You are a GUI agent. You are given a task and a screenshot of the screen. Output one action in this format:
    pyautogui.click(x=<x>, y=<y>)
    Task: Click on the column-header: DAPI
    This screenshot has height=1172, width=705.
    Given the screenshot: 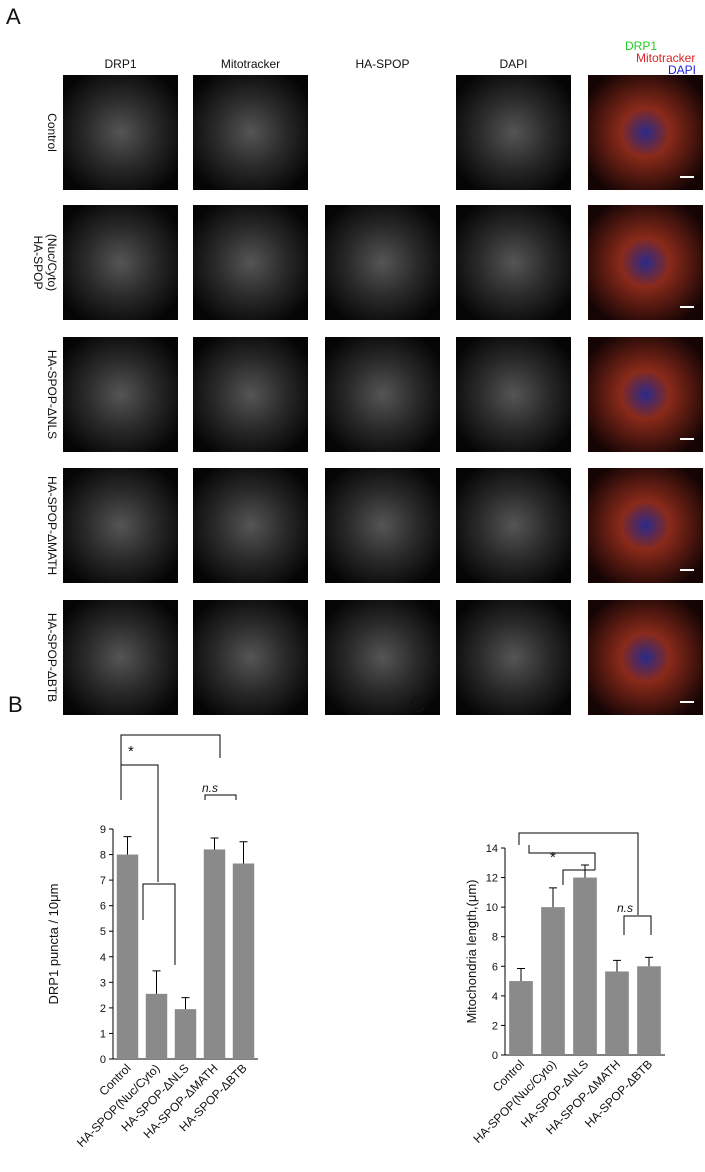 What is the action you would take?
    pyautogui.click(x=513, y=64)
    